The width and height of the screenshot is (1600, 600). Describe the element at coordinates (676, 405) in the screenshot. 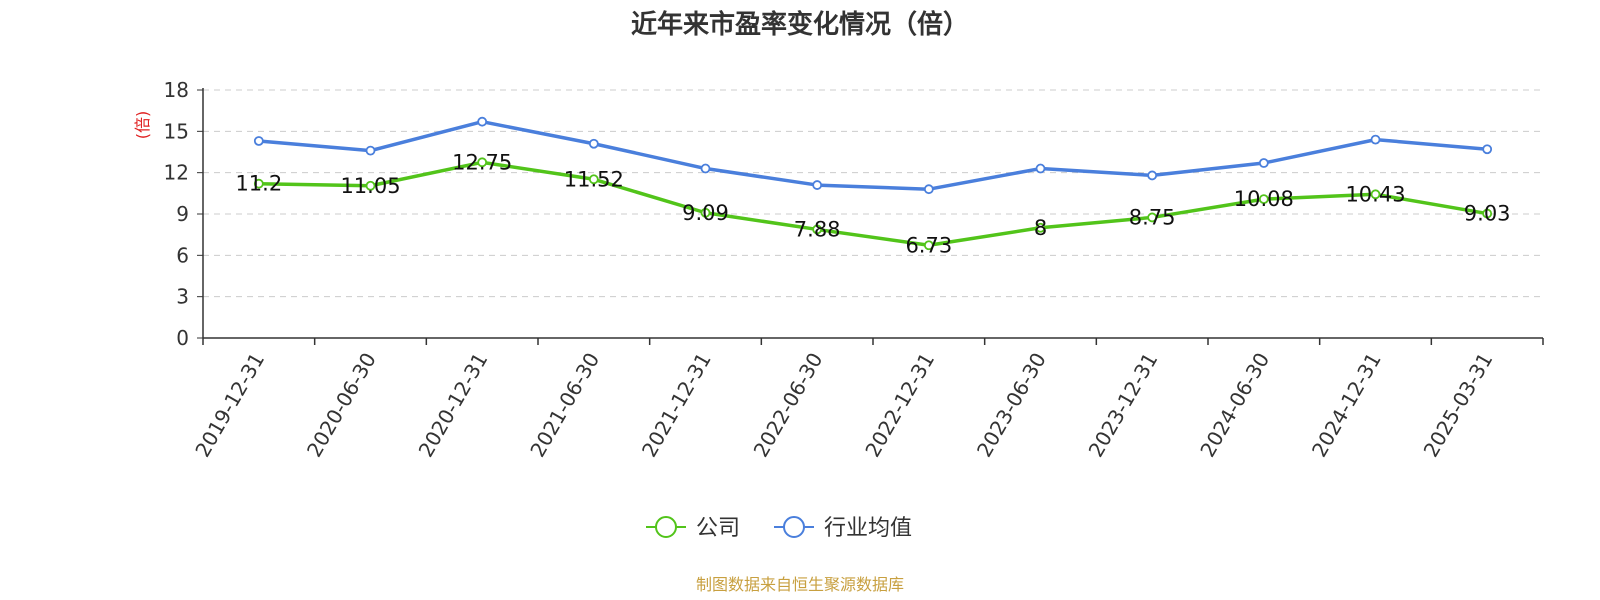

I see `x-tick-label: 2021-12-31` at that location.